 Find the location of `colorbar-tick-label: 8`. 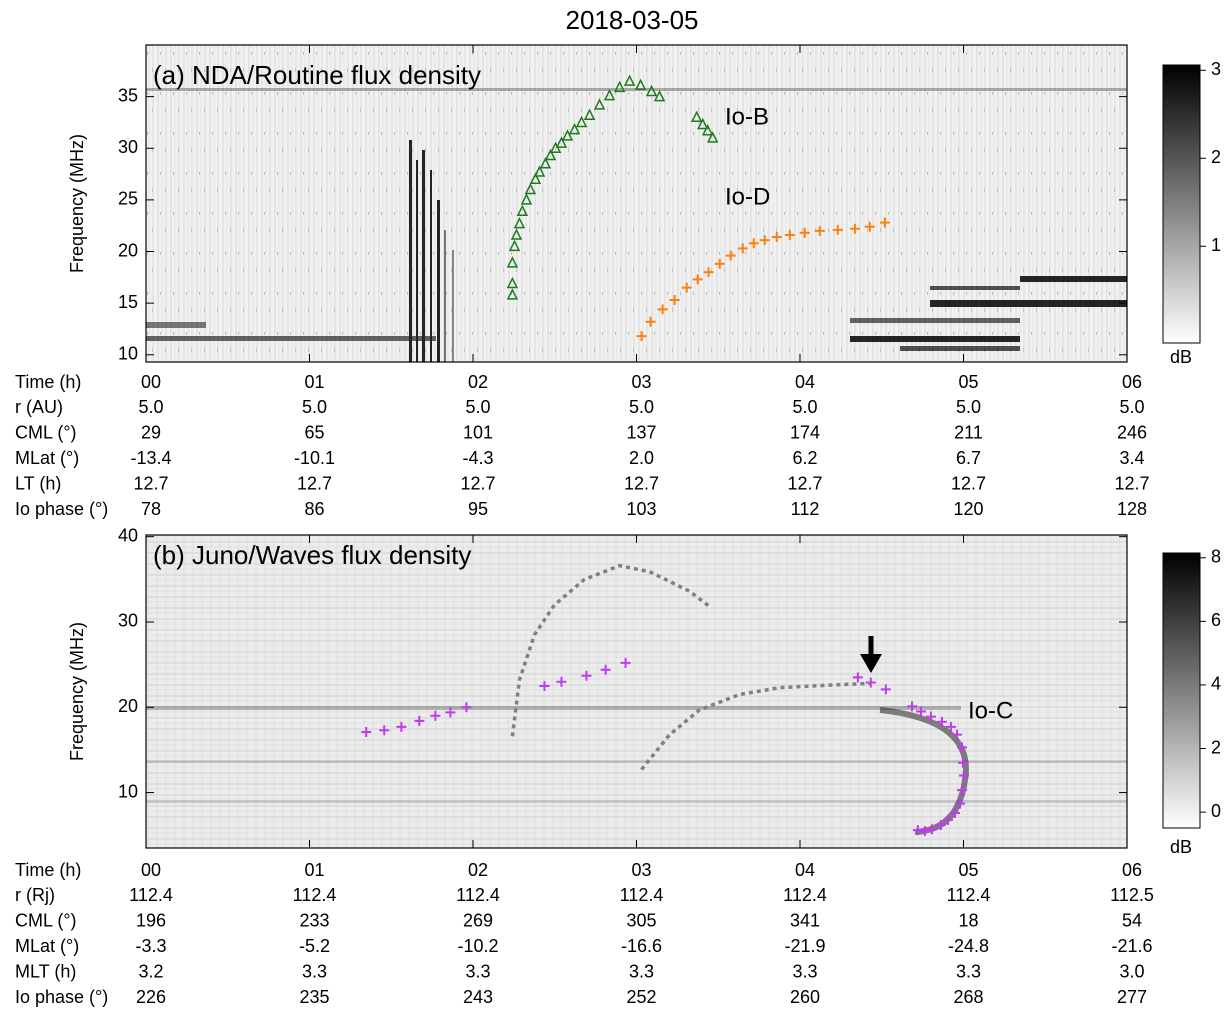

colorbar-tick-label: 8 is located at coordinates (1216, 557).